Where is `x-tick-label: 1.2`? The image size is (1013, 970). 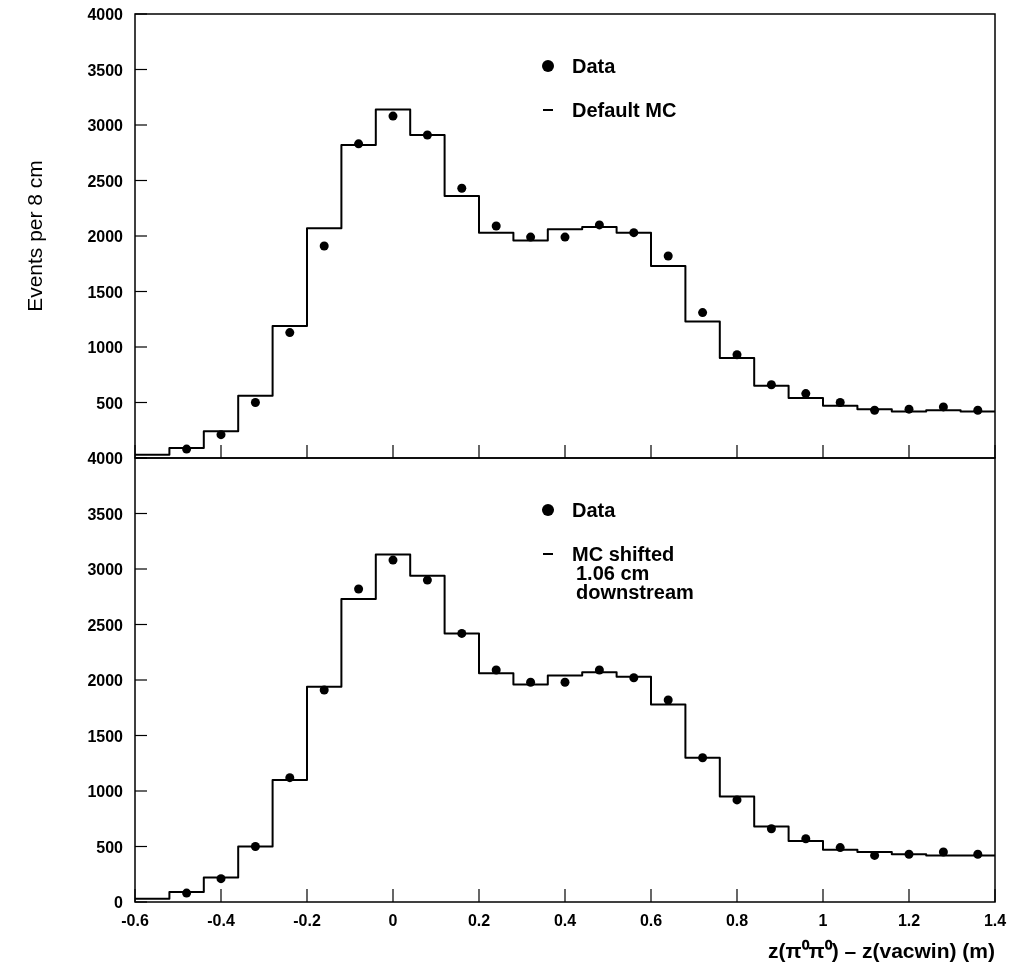
x-tick-label: 1.2 is located at coordinates (909, 920).